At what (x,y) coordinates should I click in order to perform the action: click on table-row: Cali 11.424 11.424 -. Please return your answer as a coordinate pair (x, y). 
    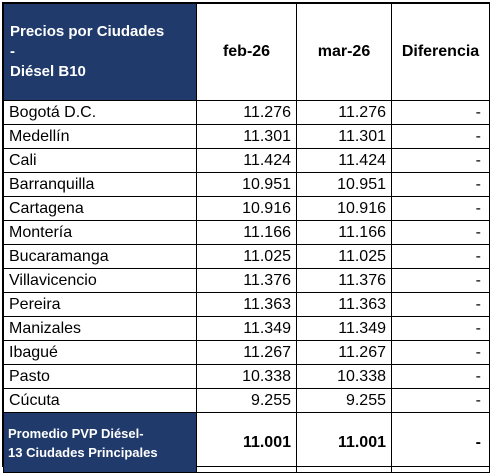
    Looking at the image, I should click on (246, 160).